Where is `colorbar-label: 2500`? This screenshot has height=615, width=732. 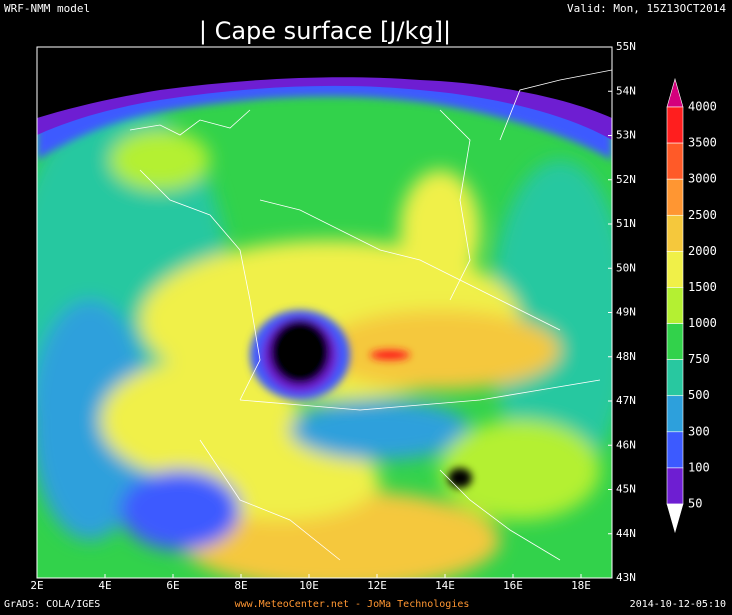
colorbar-label: 2500 is located at coordinates (702, 215).